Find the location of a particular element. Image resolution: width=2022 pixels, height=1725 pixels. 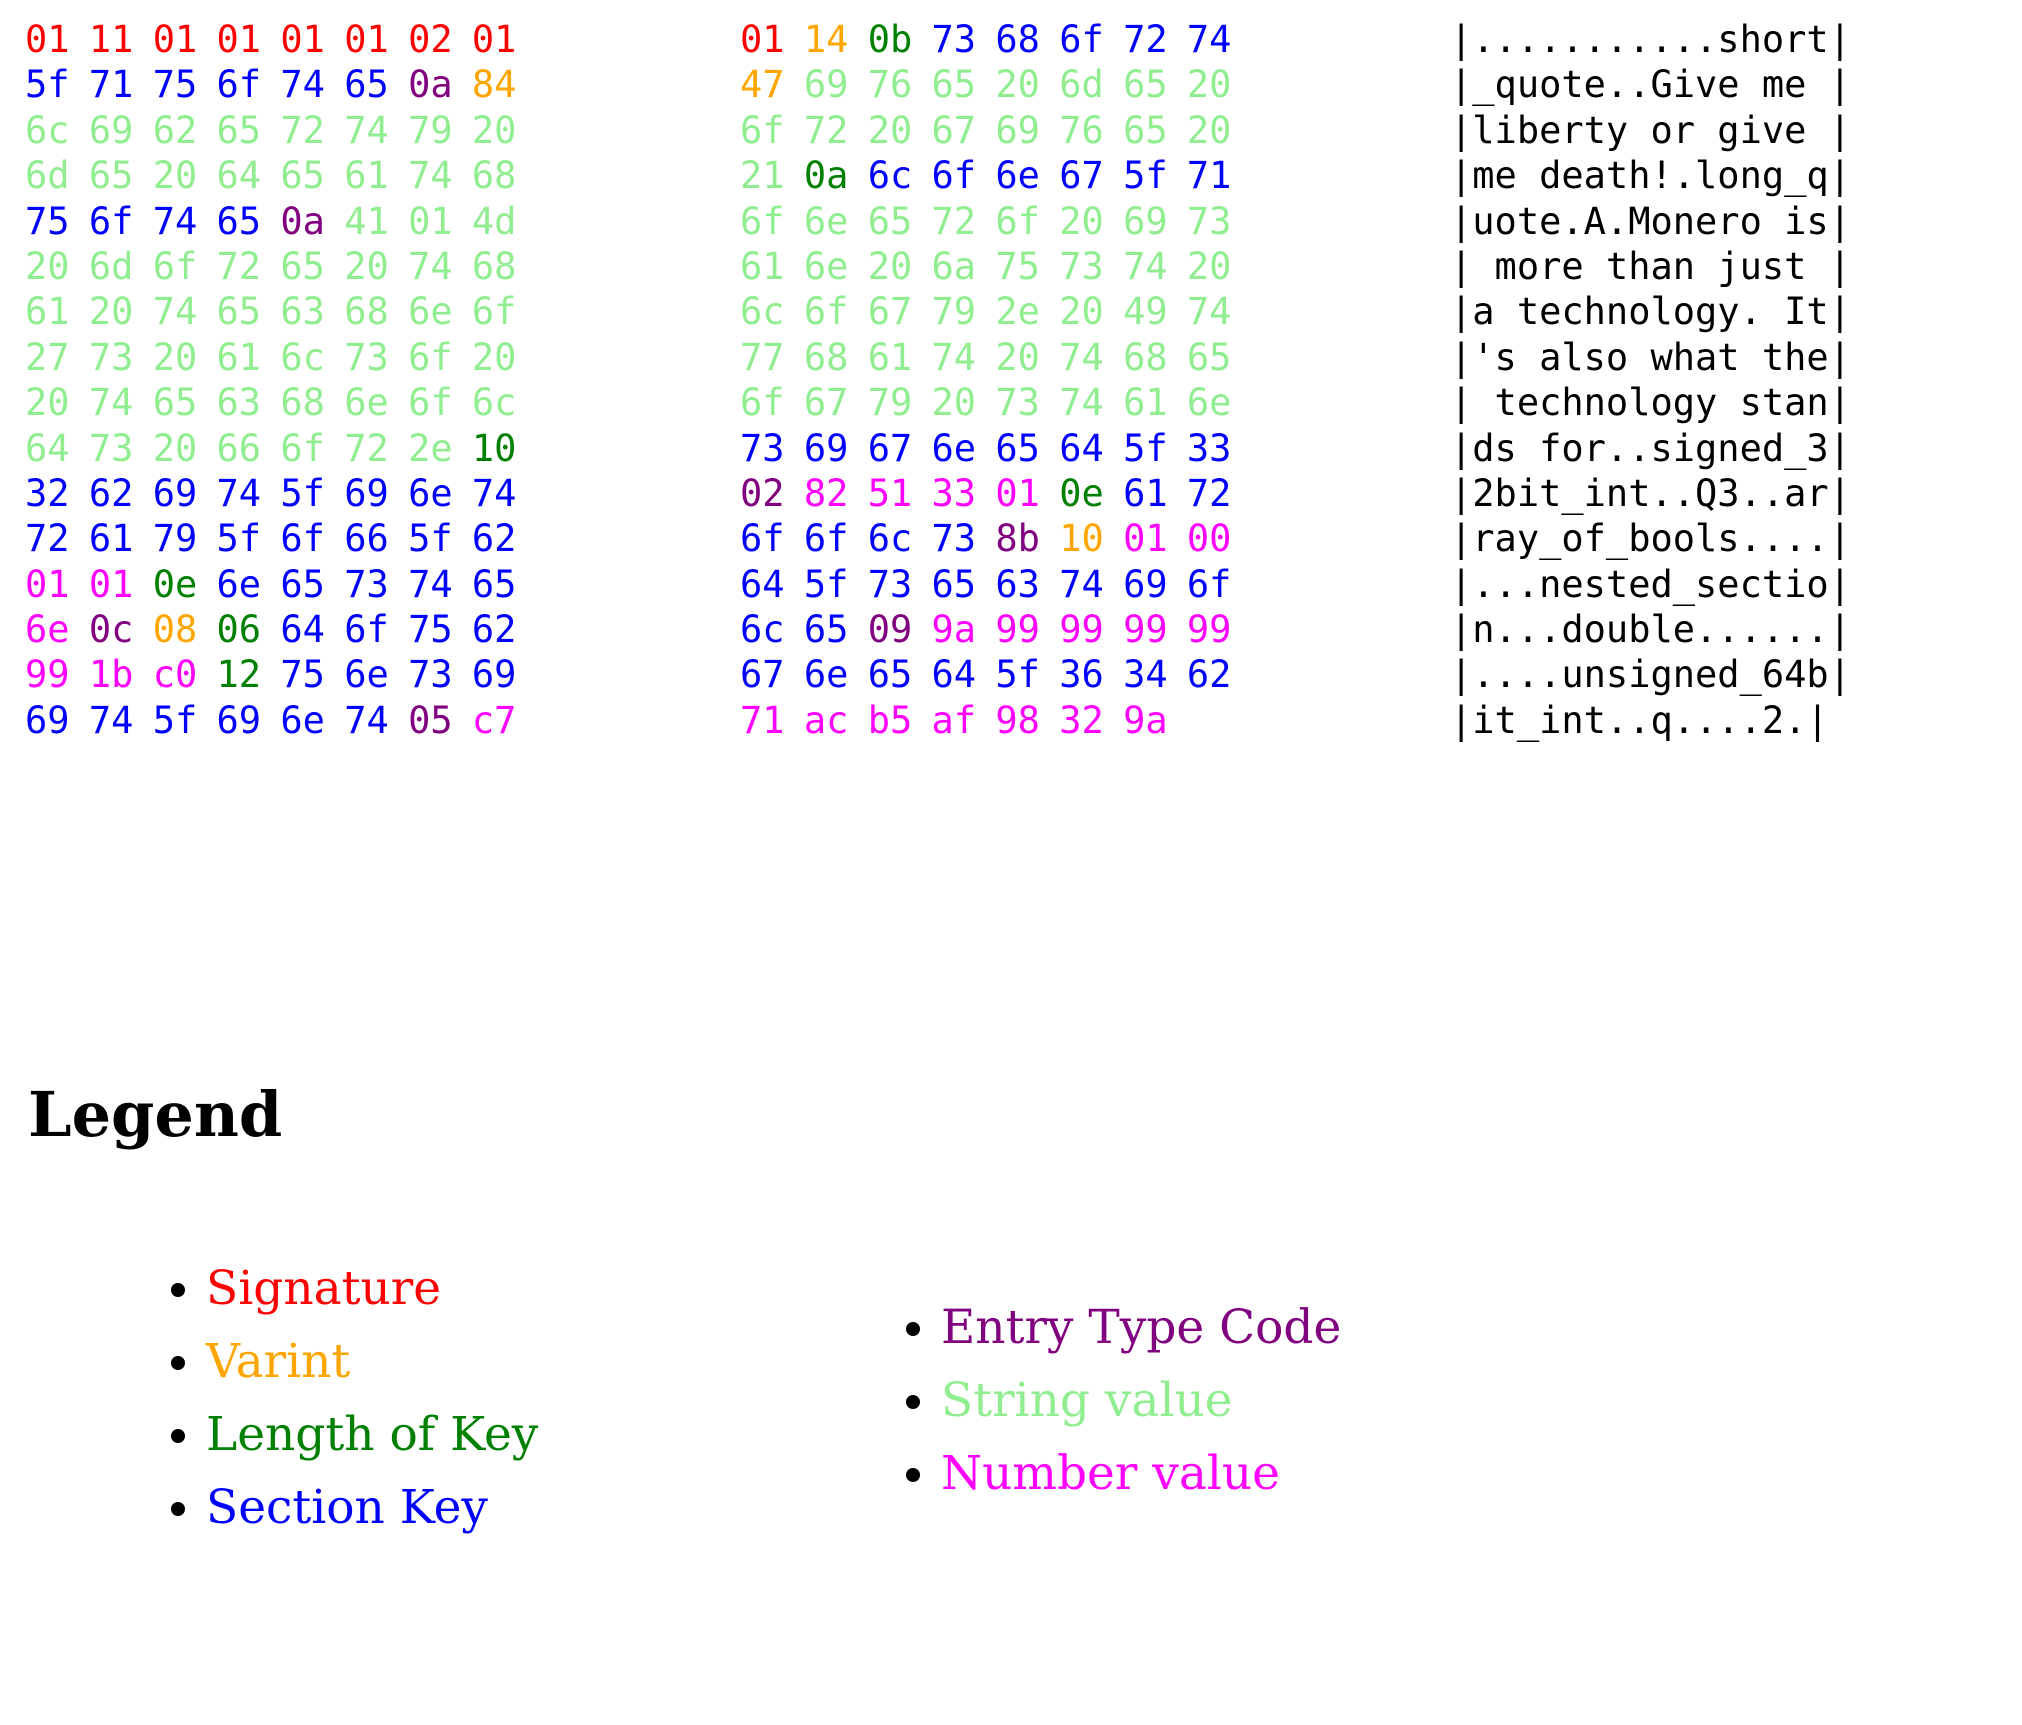

hex-byte: 41 is located at coordinates (366, 221).